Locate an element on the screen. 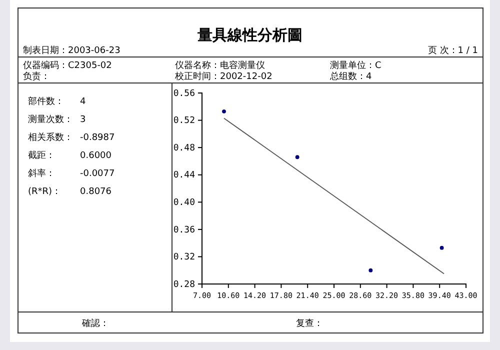 This screenshot has width=500, height=350. text: 校正时间：2002-12-02 is located at coordinates (223, 76).